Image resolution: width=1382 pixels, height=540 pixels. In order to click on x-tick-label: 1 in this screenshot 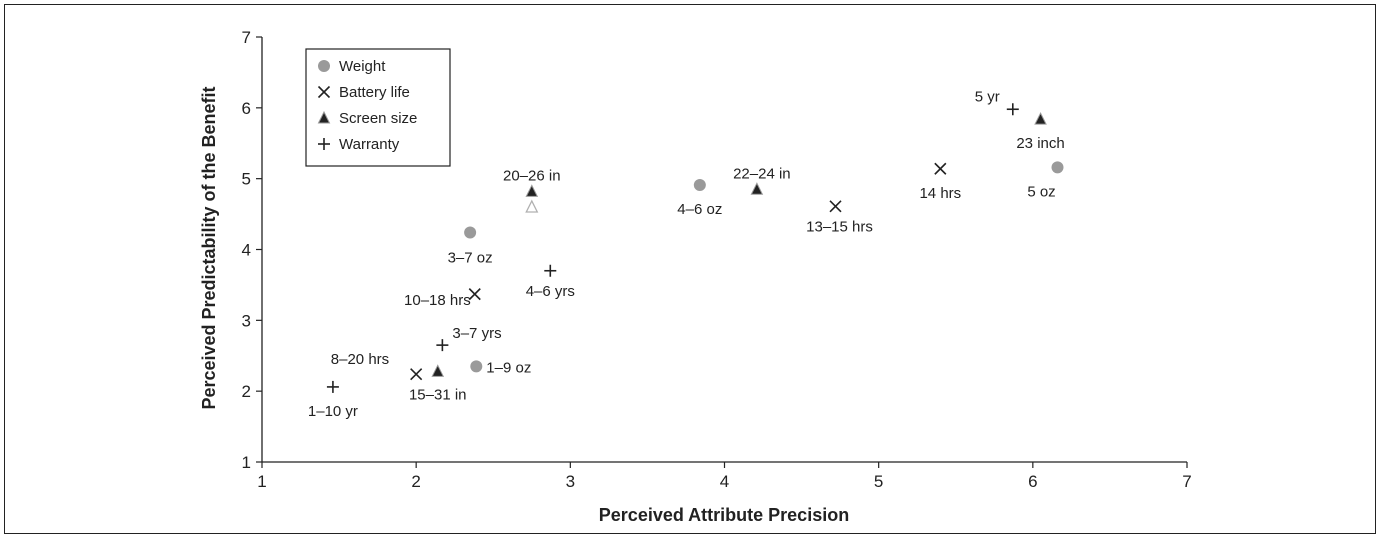, I will do `click(261, 481)`.